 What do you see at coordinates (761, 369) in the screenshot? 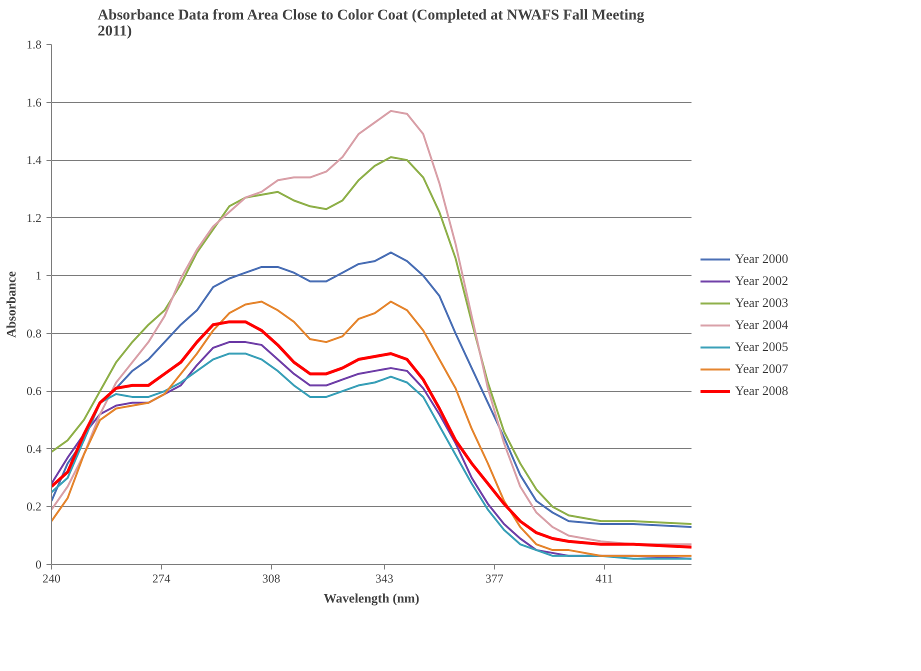
I see `legend-label: Year 2007` at bounding box center [761, 369].